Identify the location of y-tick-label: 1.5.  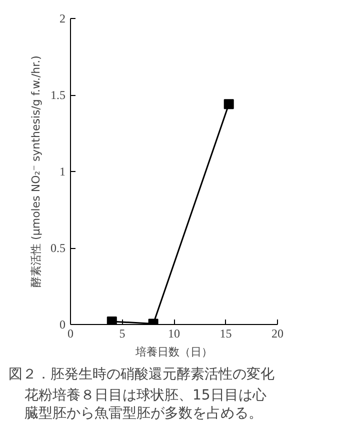
(58, 95).